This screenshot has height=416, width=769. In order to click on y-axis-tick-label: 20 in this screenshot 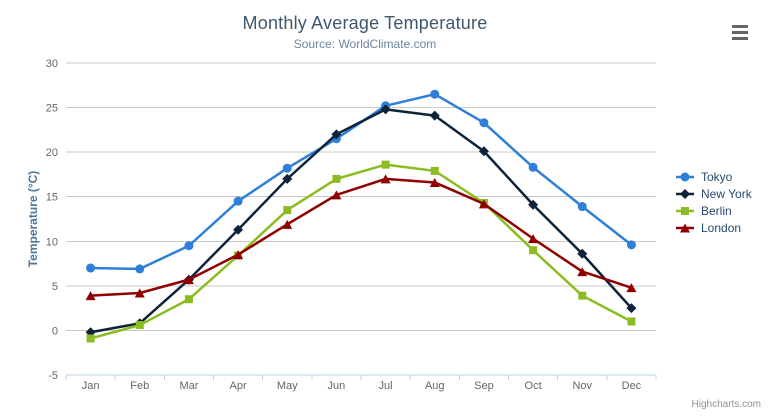, I will do `click(52, 153)`.